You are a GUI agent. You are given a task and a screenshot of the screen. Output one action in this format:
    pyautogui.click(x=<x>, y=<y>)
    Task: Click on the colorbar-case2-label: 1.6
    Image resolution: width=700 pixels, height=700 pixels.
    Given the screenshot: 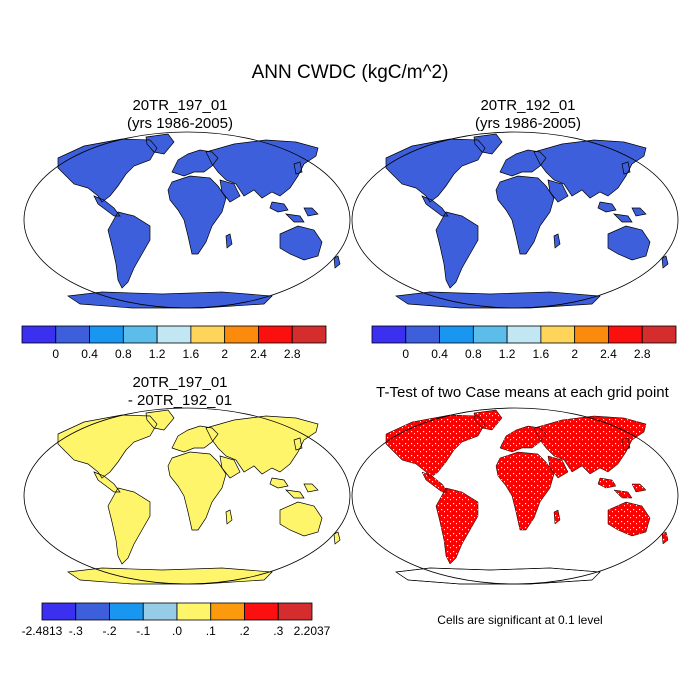 What is the action you would take?
    pyautogui.click(x=541, y=354)
    